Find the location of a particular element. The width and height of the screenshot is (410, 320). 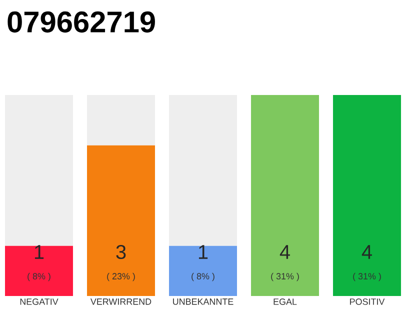

x-tick-label: VERWIRREND is located at coordinates (121, 301).